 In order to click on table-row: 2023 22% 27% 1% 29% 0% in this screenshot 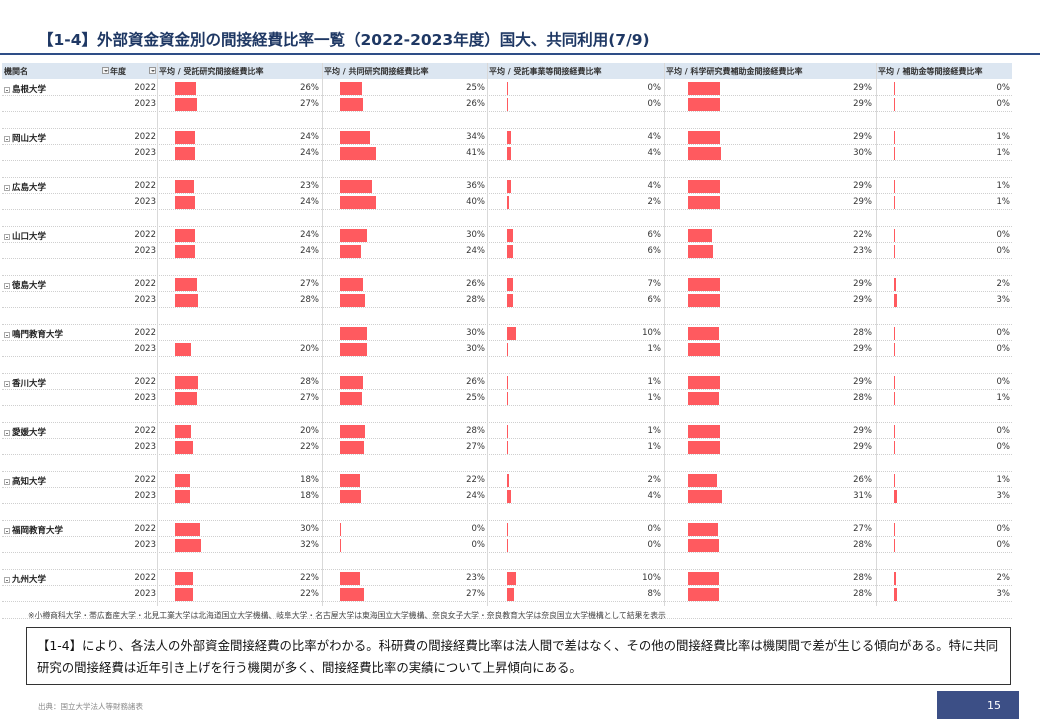, I will do `click(507, 447)`.